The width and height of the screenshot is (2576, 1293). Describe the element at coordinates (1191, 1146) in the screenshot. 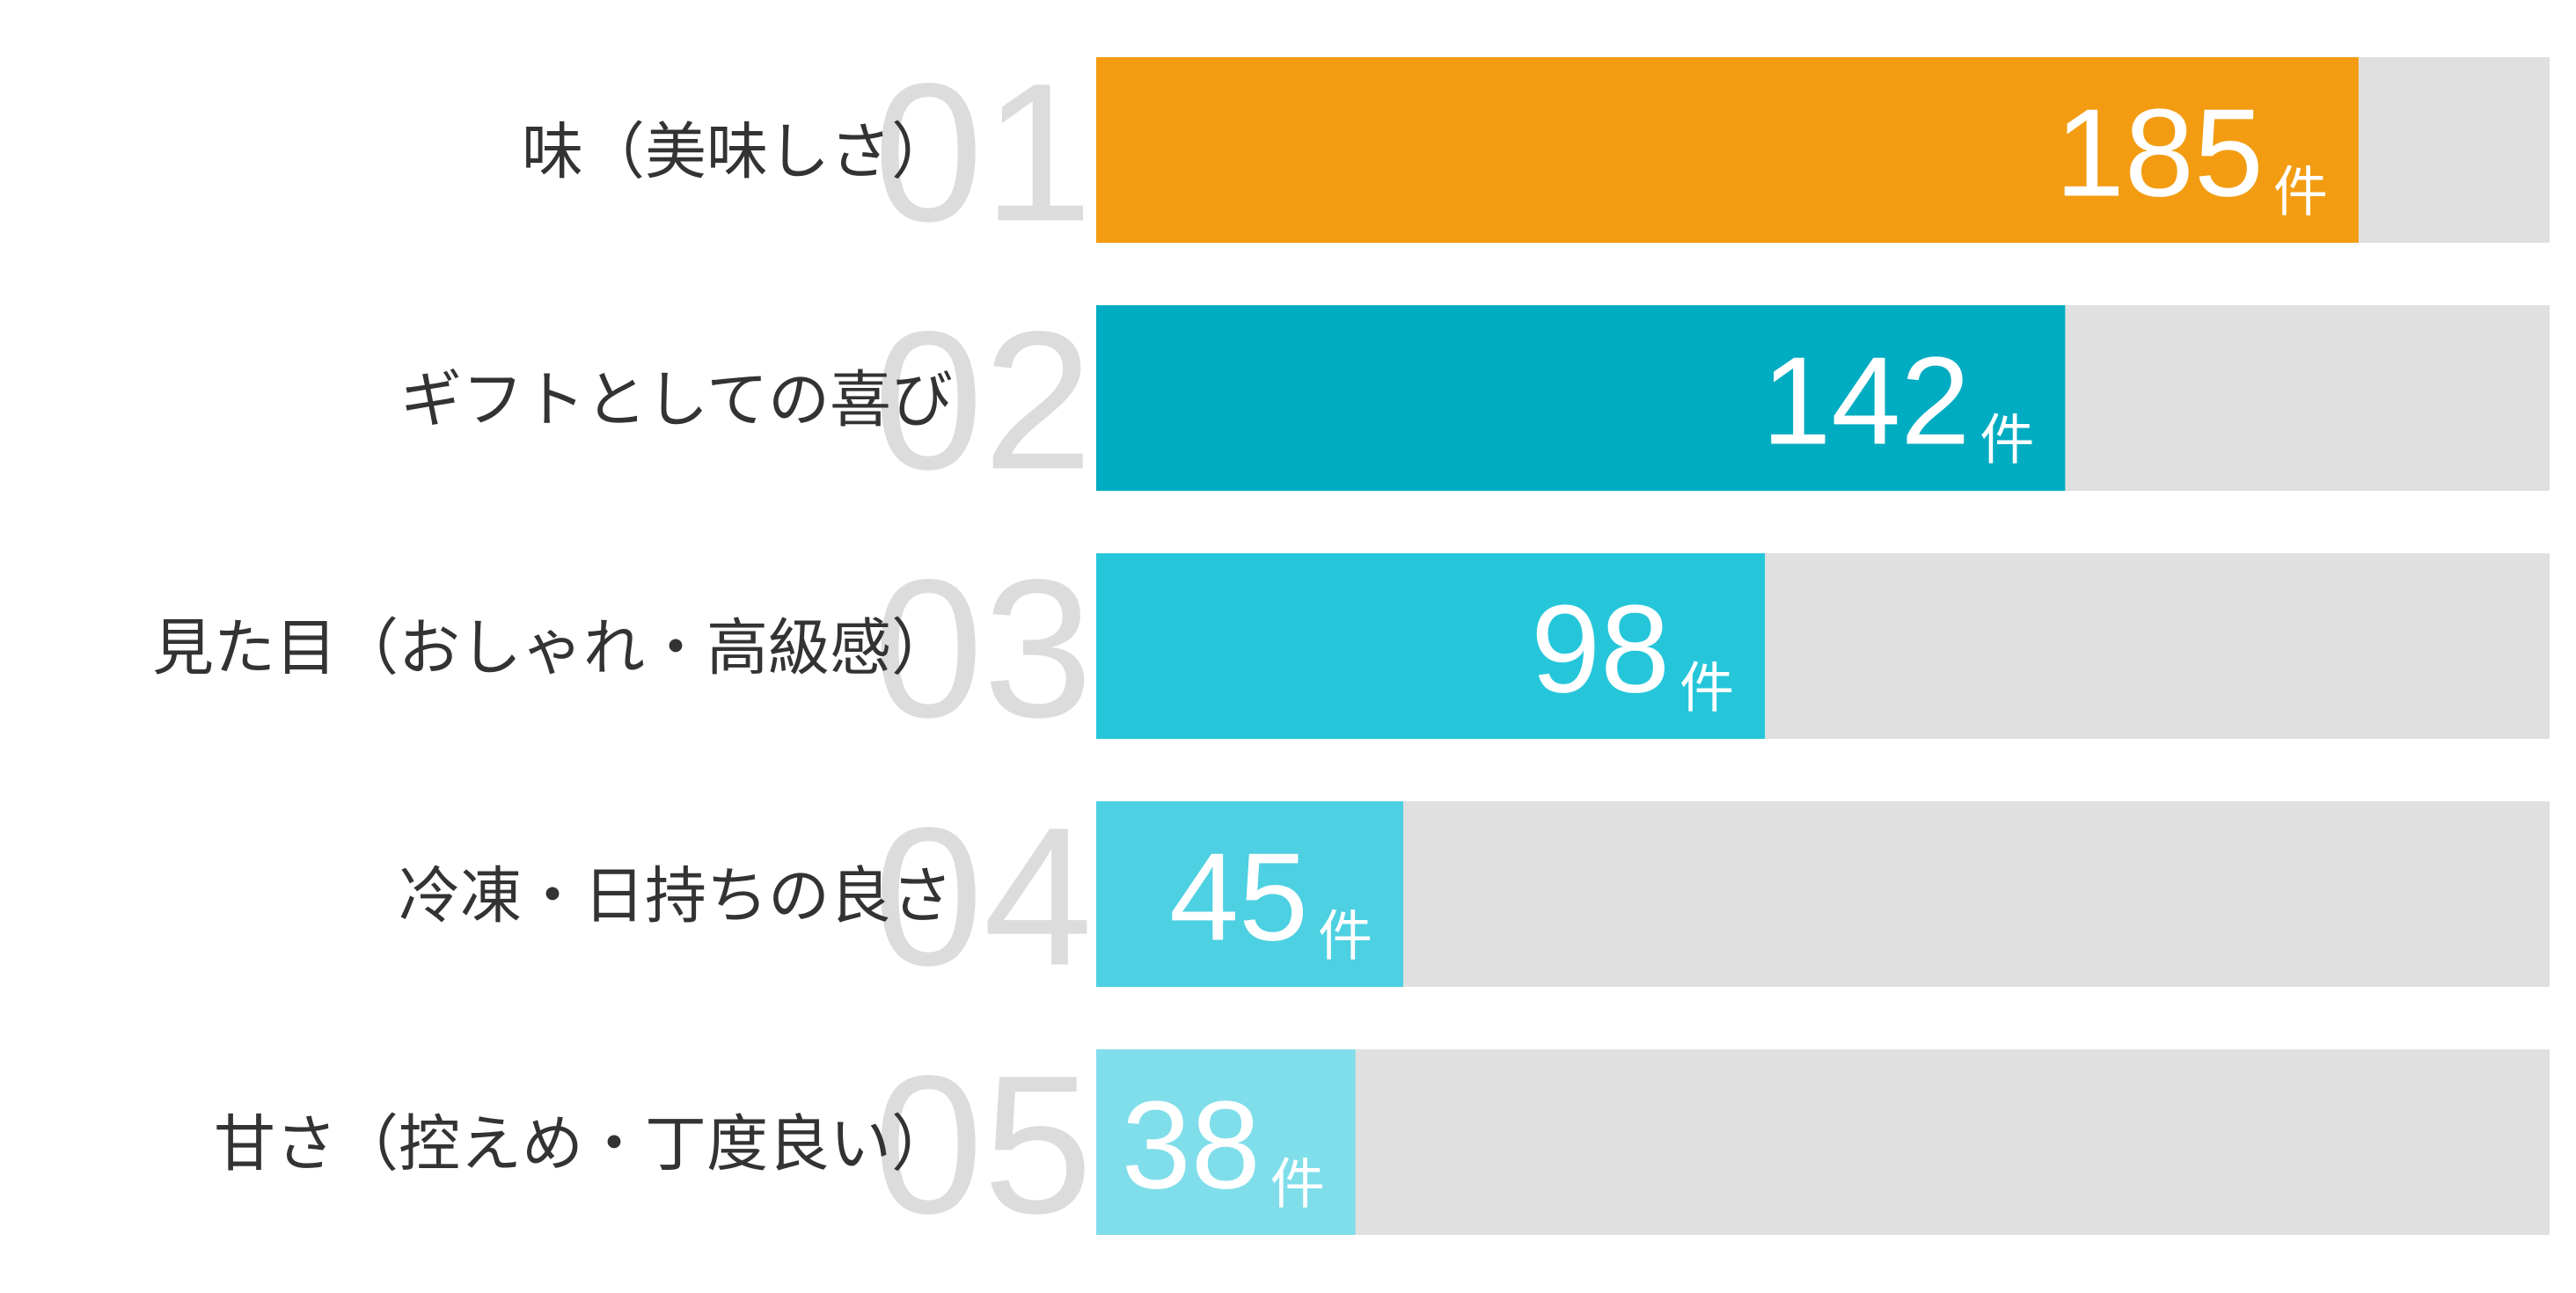

I see `value-label: 38` at that location.